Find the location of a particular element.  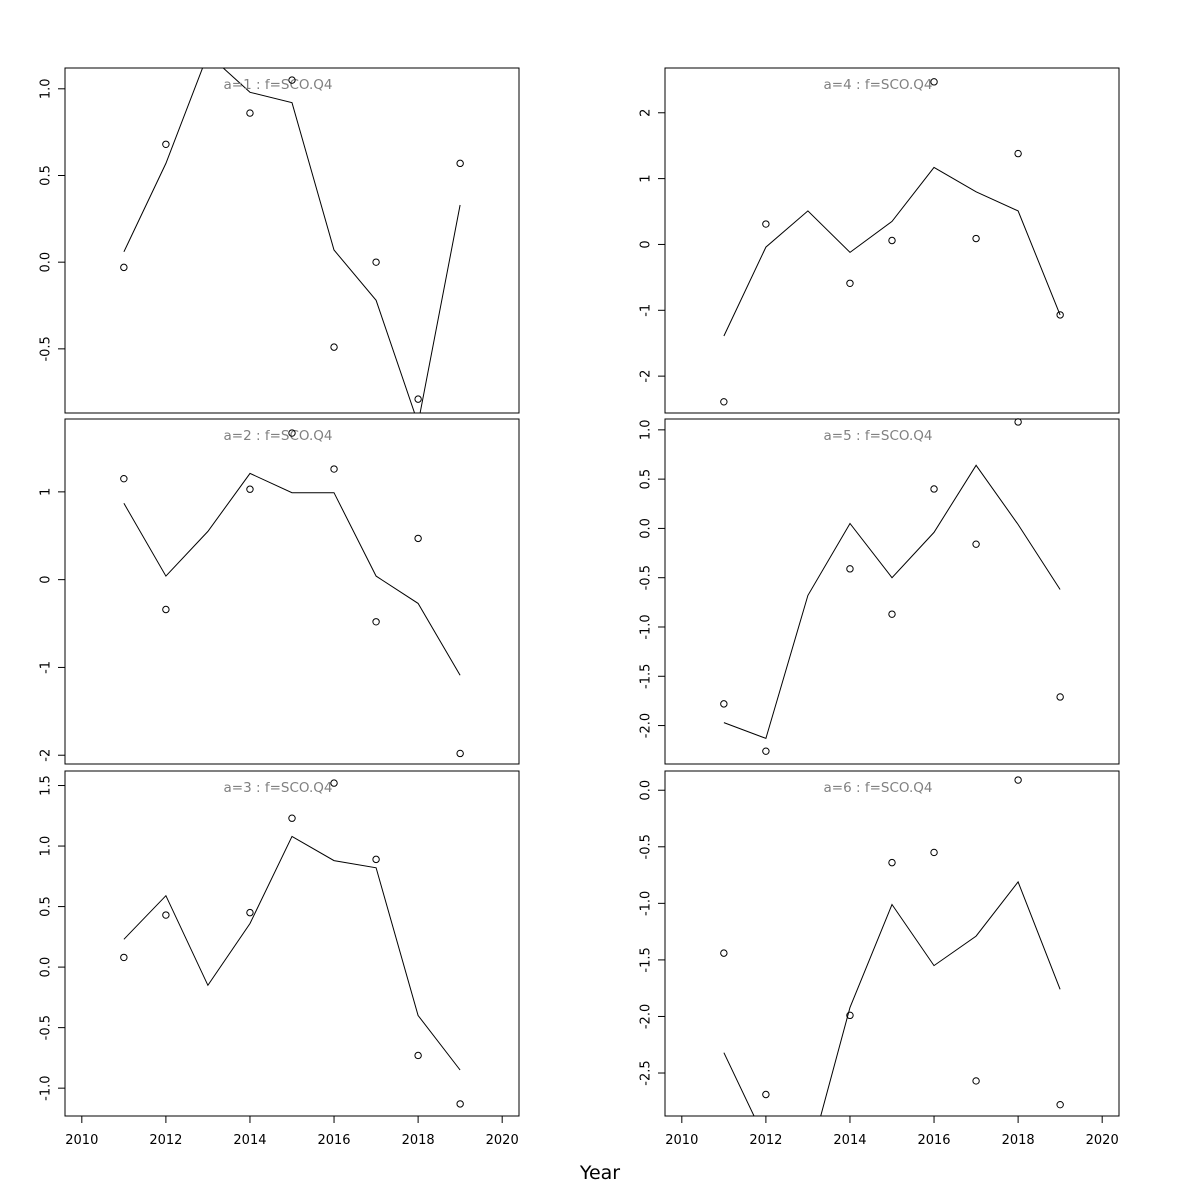

panel-1: -0.5 0.0 0.5 1.0 a=1 : f=SCO.Q4 is located at coordinates (279, 240).